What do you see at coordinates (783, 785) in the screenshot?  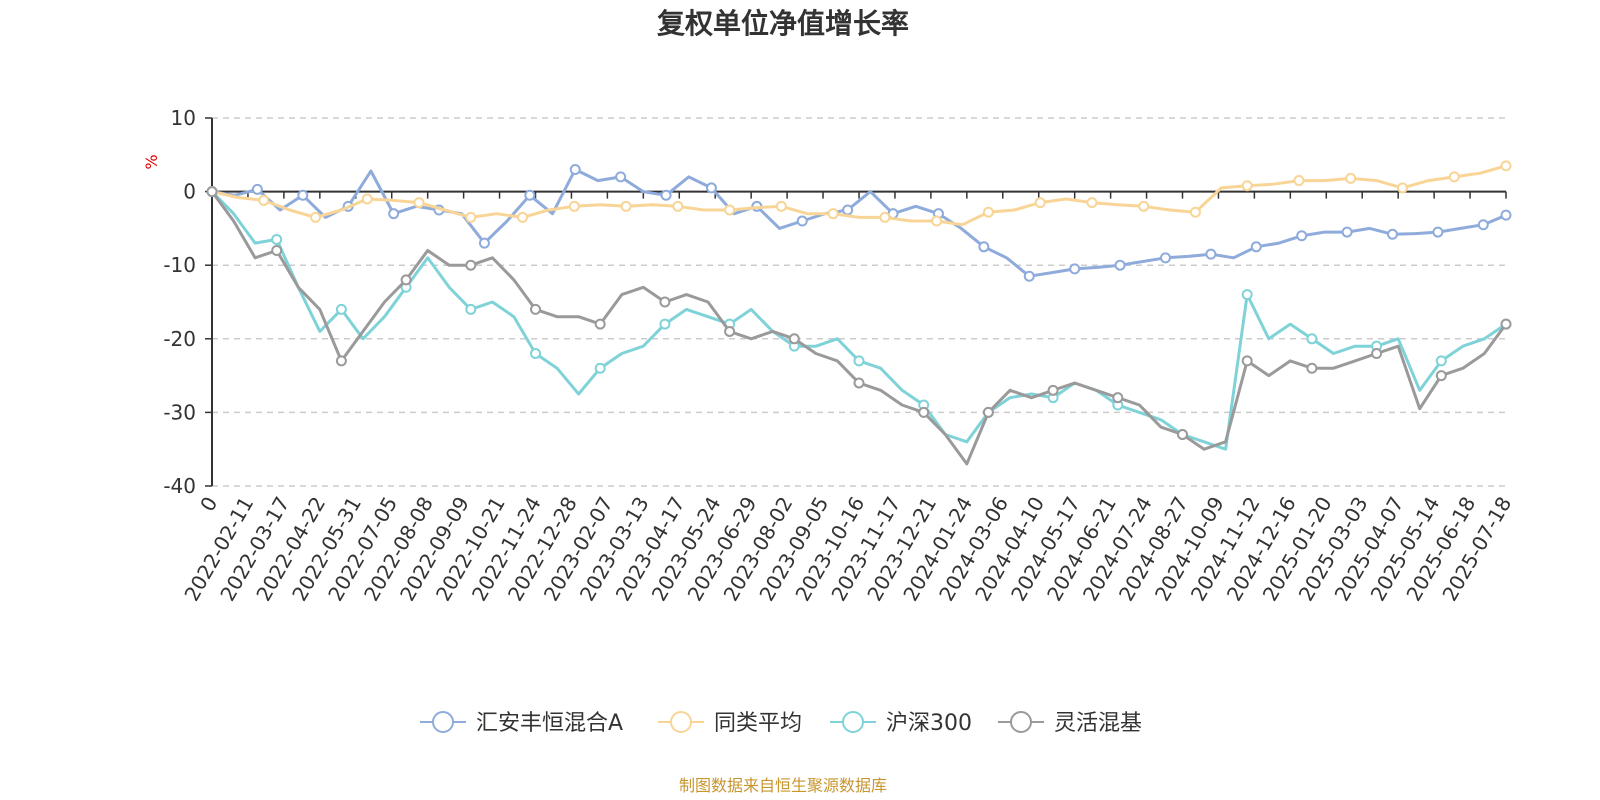 I see `source-note: 制图数据来自恒生聚源数据库` at bounding box center [783, 785].